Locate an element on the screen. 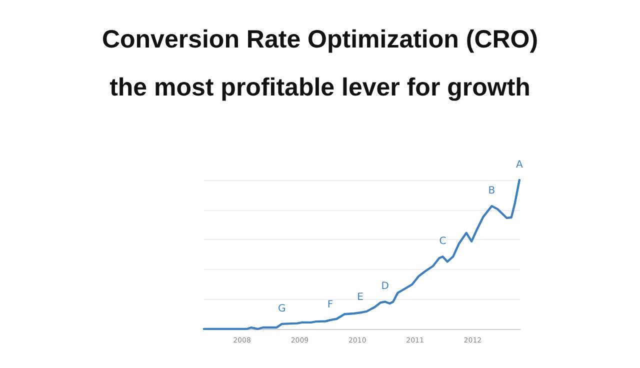 This screenshot has width=640, height=368. annotation: F is located at coordinates (330, 305).